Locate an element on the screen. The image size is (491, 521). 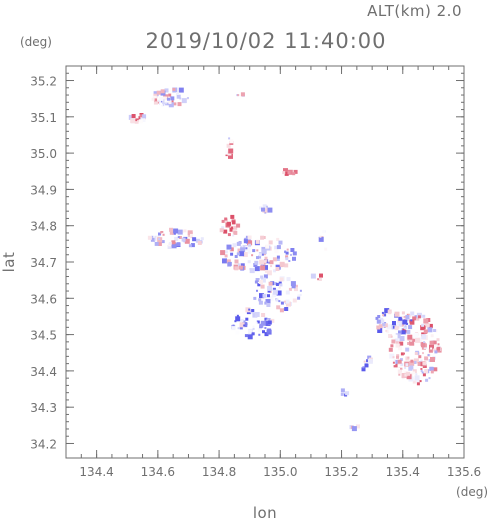
chart-title: 2019/10/02 11:40:00 is located at coordinates (265, 41).